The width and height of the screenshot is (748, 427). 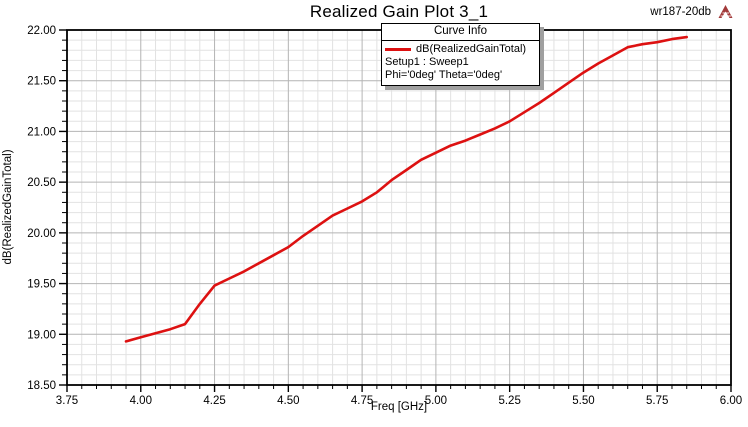 I want to click on y-axis-label: dB(RealizedGainTotal), so click(x=8, y=207).